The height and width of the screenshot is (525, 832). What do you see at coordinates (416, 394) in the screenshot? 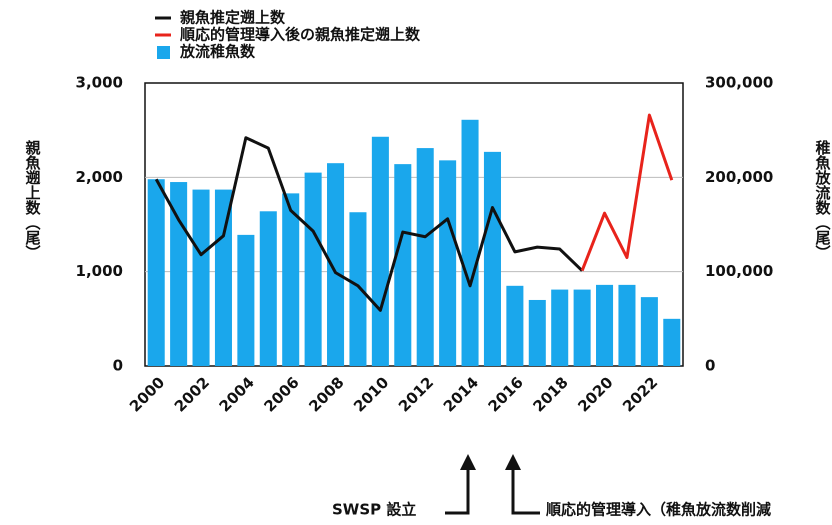
I see `x-tick-label: 2012` at bounding box center [416, 394].